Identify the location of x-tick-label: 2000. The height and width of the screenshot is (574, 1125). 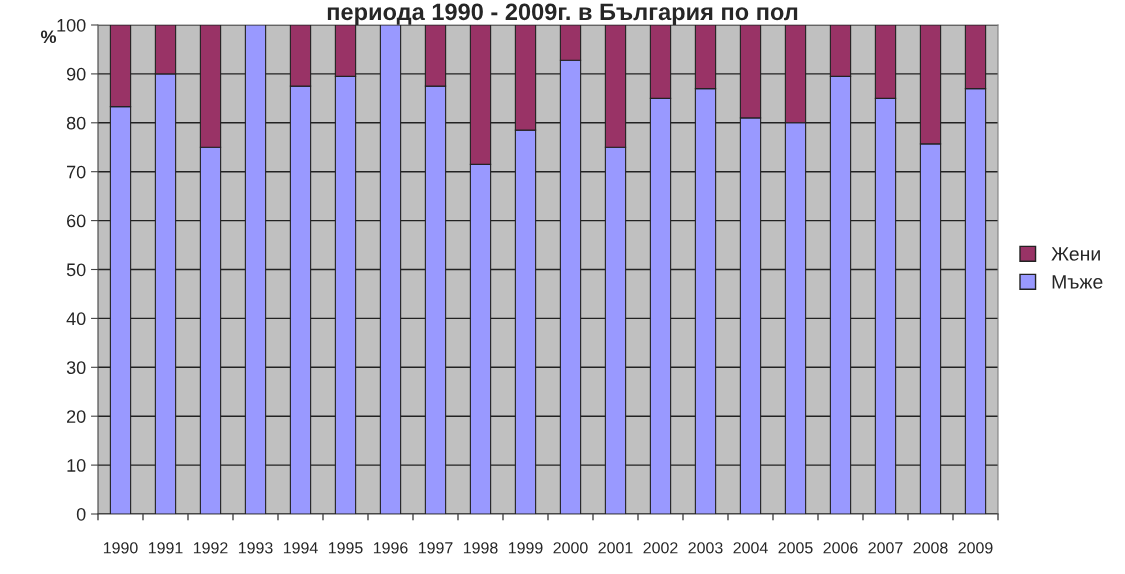
(570, 548).